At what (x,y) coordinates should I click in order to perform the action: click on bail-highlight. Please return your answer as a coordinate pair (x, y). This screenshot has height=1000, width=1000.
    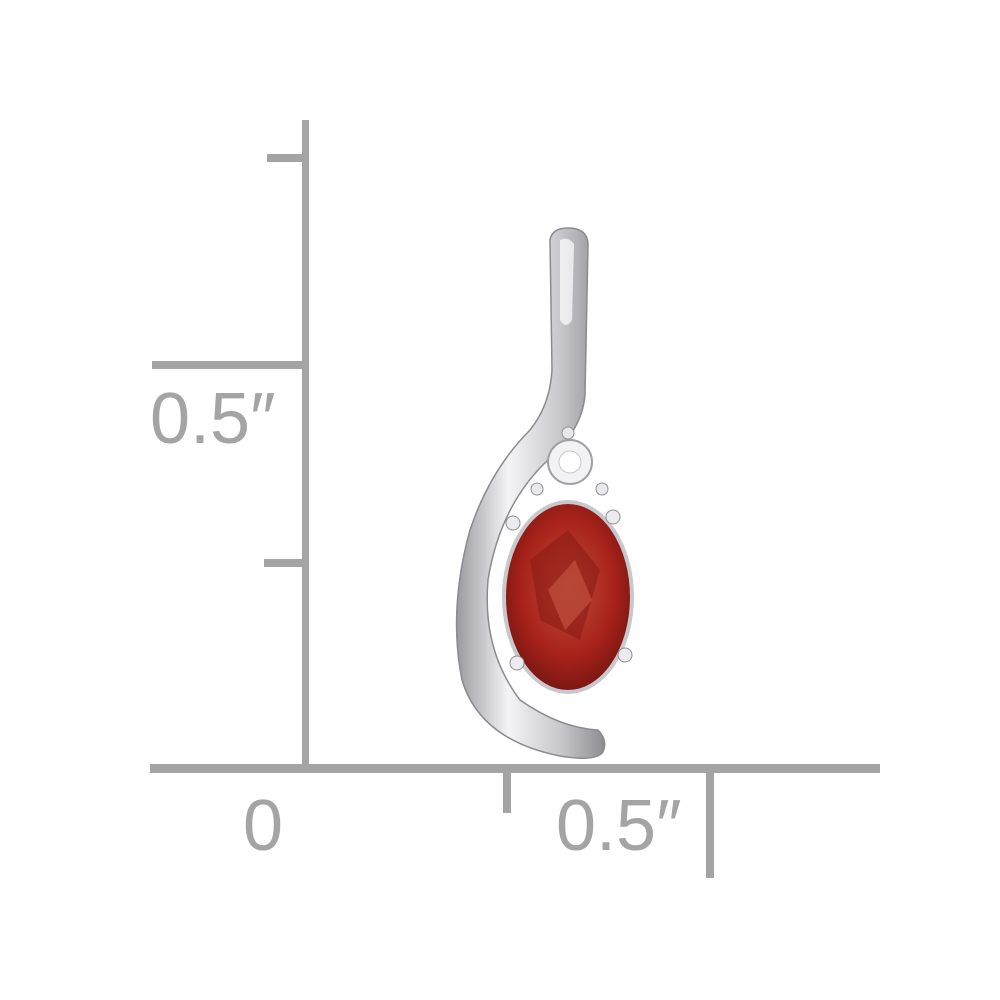
    Looking at the image, I should click on (567, 281).